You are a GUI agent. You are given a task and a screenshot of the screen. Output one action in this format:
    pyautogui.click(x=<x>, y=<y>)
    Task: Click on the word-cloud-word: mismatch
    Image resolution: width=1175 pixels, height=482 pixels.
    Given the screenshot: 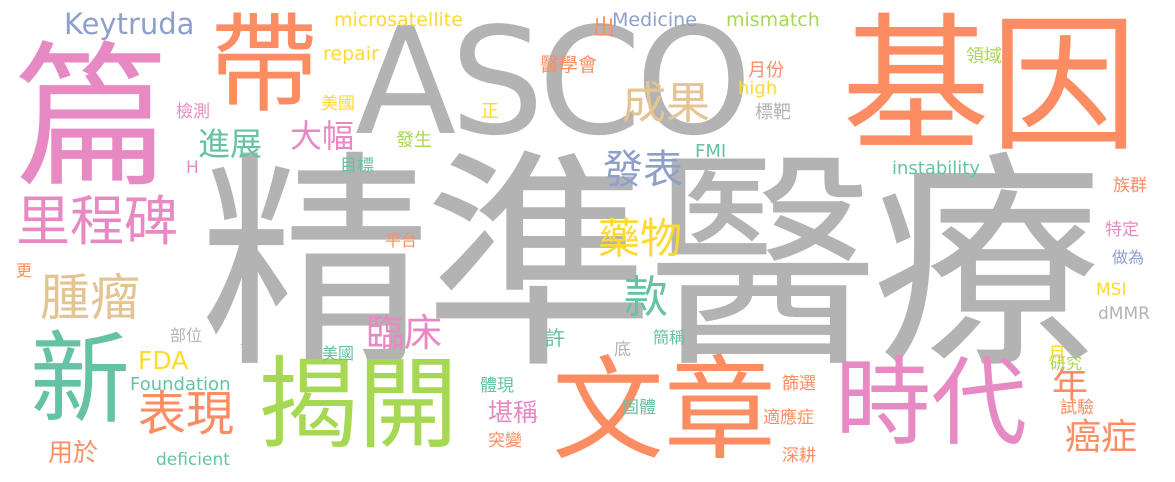 What is the action you would take?
    pyautogui.click(x=773, y=20)
    